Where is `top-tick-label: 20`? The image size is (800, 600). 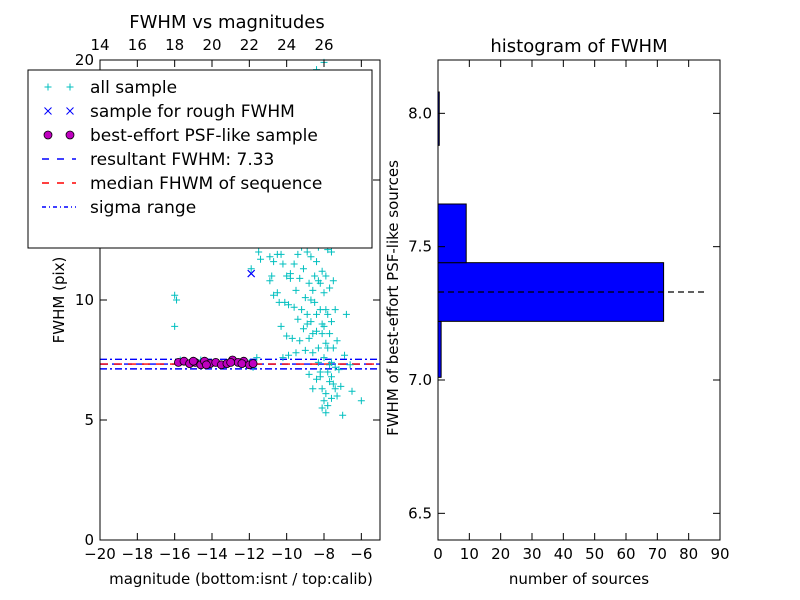 top-tick-label: 20 is located at coordinates (211, 45).